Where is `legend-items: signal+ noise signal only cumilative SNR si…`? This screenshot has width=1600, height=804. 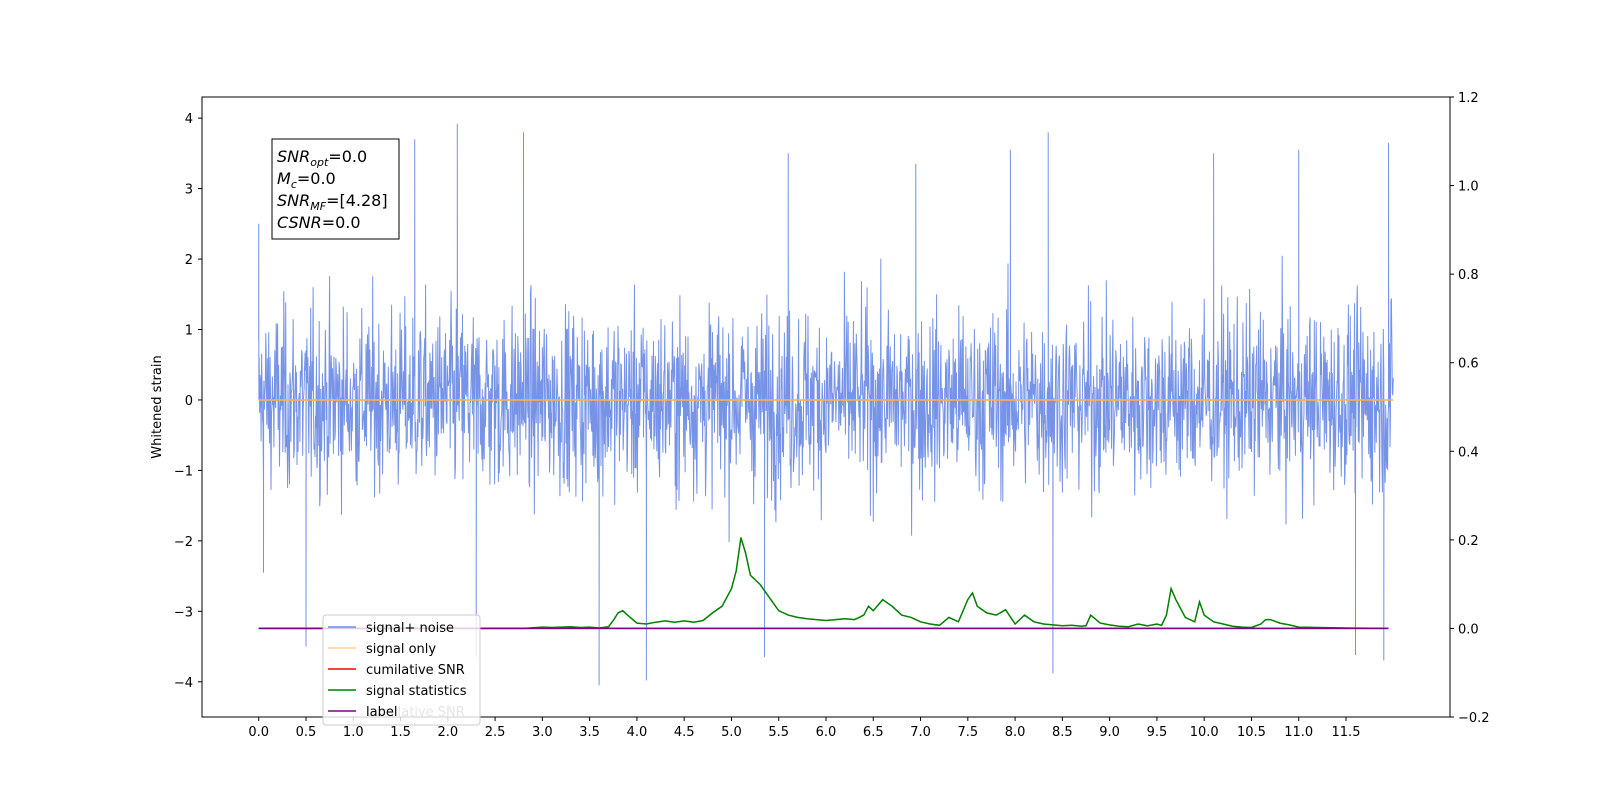 legend-items: signal+ noise signal only cumilative SNR si… is located at coordinates (397, 670).